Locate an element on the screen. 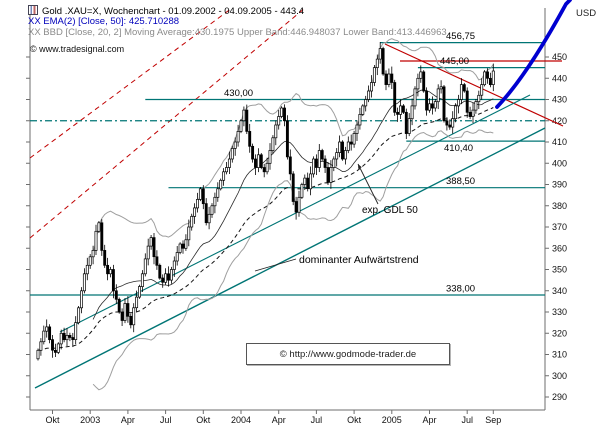 Image resolution: width=612 pixels, height=441 pixels. y-axis-tick-label: 300 is located at coordinates (559, 376).